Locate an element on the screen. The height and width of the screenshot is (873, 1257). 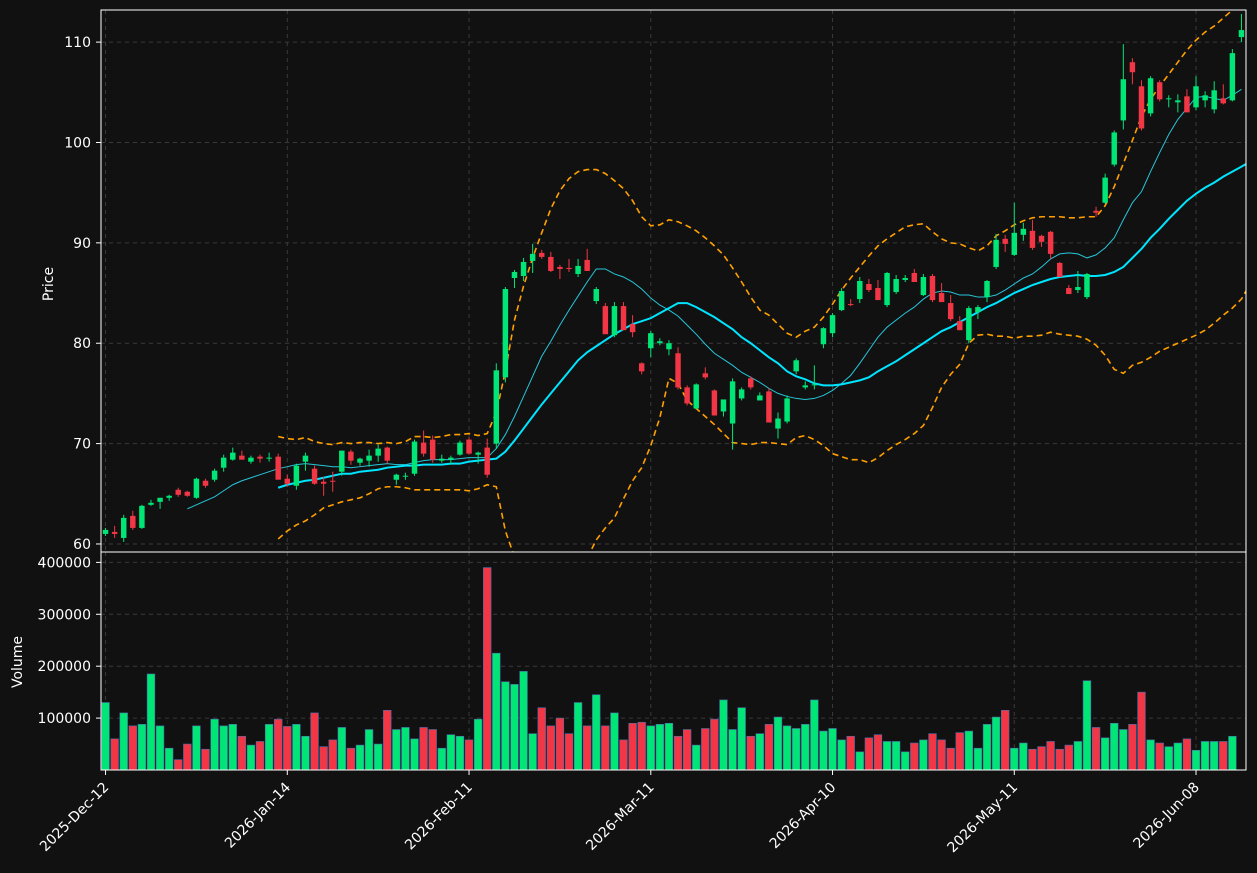
volume-tick-label: 400000 is located at coordinates (64, 563).